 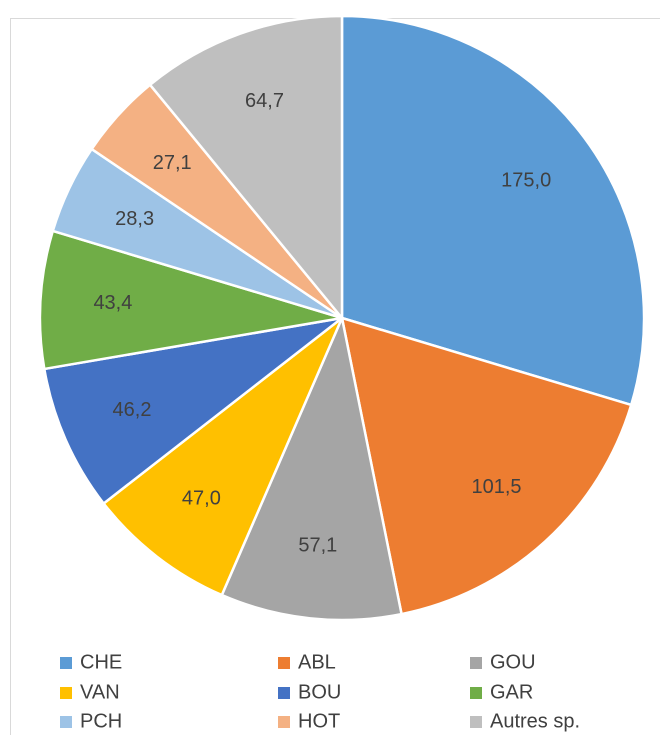 I want to click on data-label: 101,5, so click(x=497, y=487).